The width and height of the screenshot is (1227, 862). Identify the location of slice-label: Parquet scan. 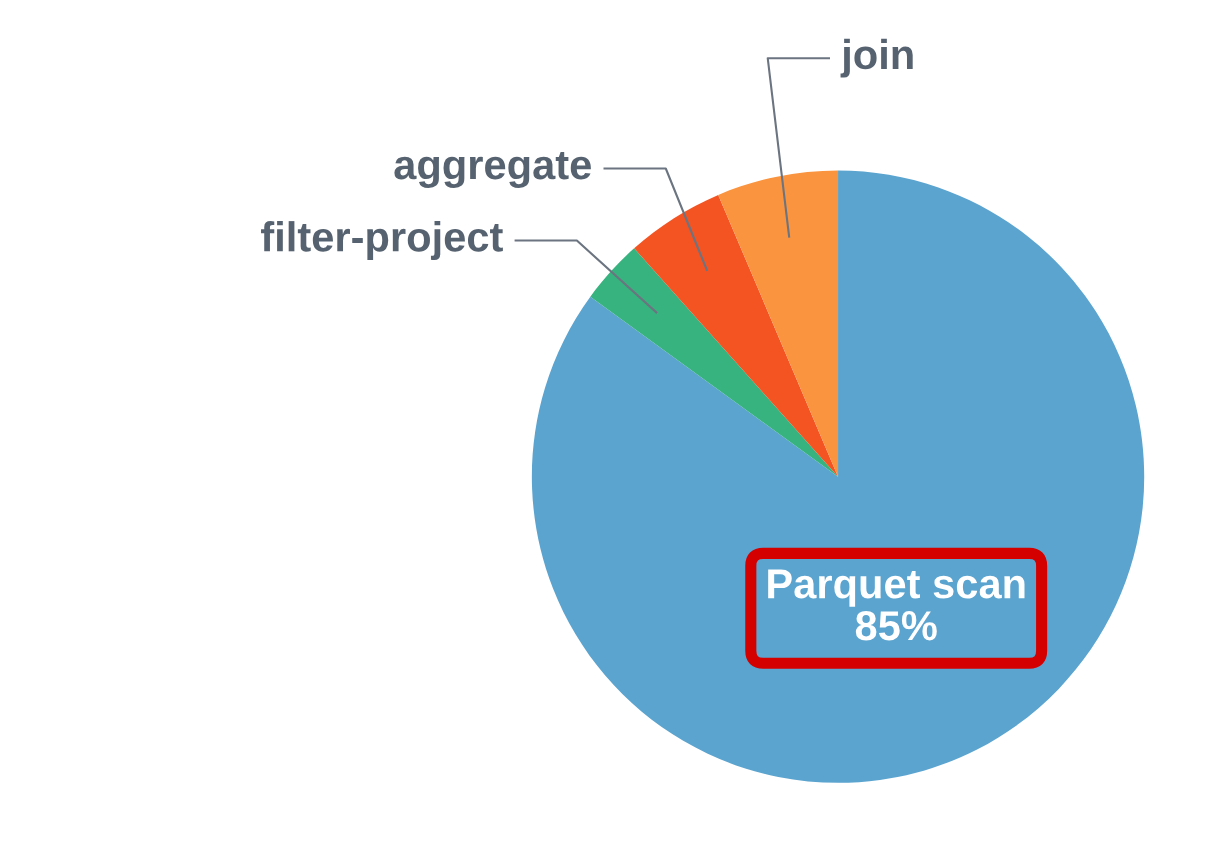
(896, 588).